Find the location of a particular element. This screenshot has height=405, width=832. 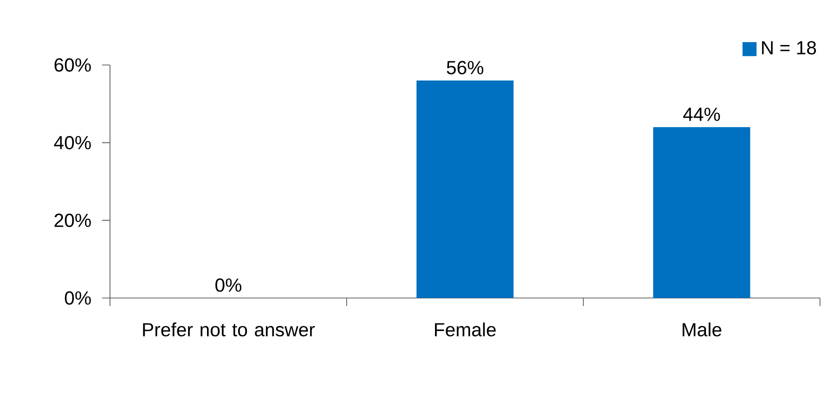

data-label: 56% is located at coordinates (465, 67).